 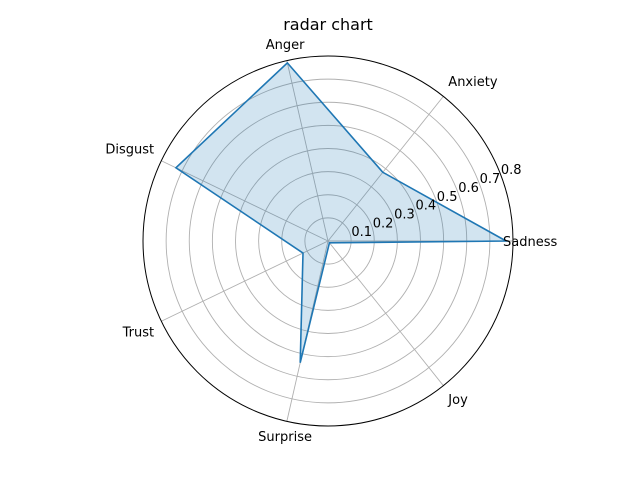 I want to click on category-label-disgust: Disgust, so click(x=129, y=149).